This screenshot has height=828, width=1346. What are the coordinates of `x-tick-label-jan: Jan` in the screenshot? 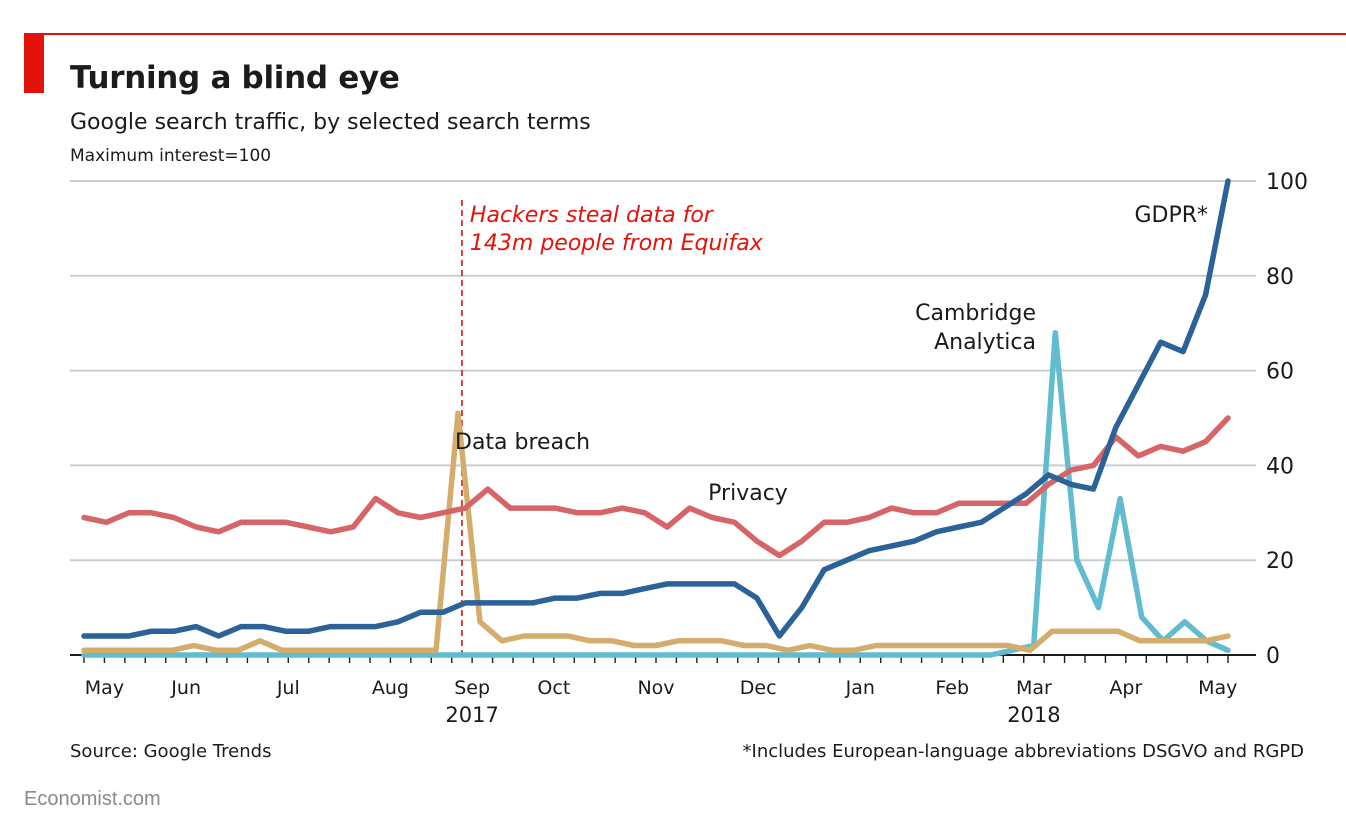 It's located at (860, 688).